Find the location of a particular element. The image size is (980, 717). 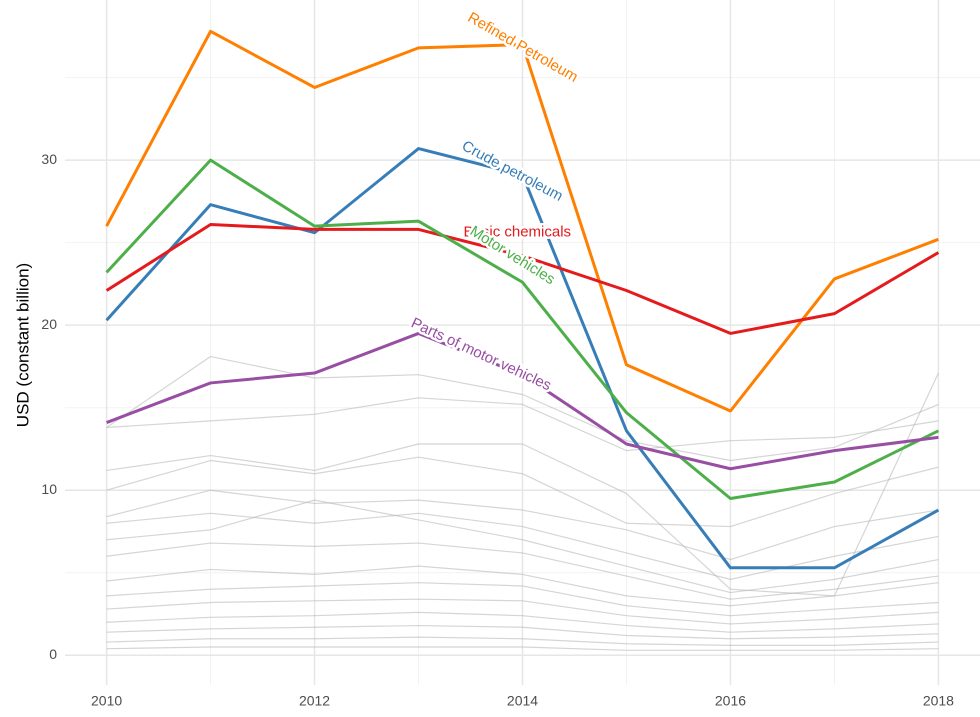

series-label: Basic chemicals is located at coordinates (518, 232).